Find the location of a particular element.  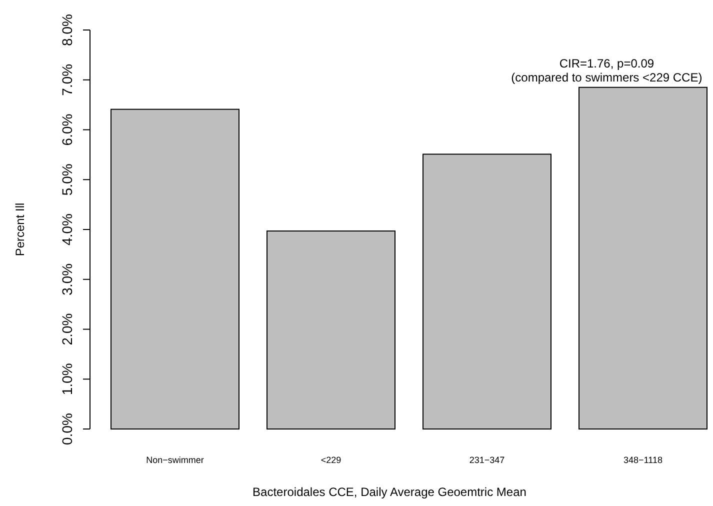

y-tick-label: 1.0% is located at coordinates (67, 379).